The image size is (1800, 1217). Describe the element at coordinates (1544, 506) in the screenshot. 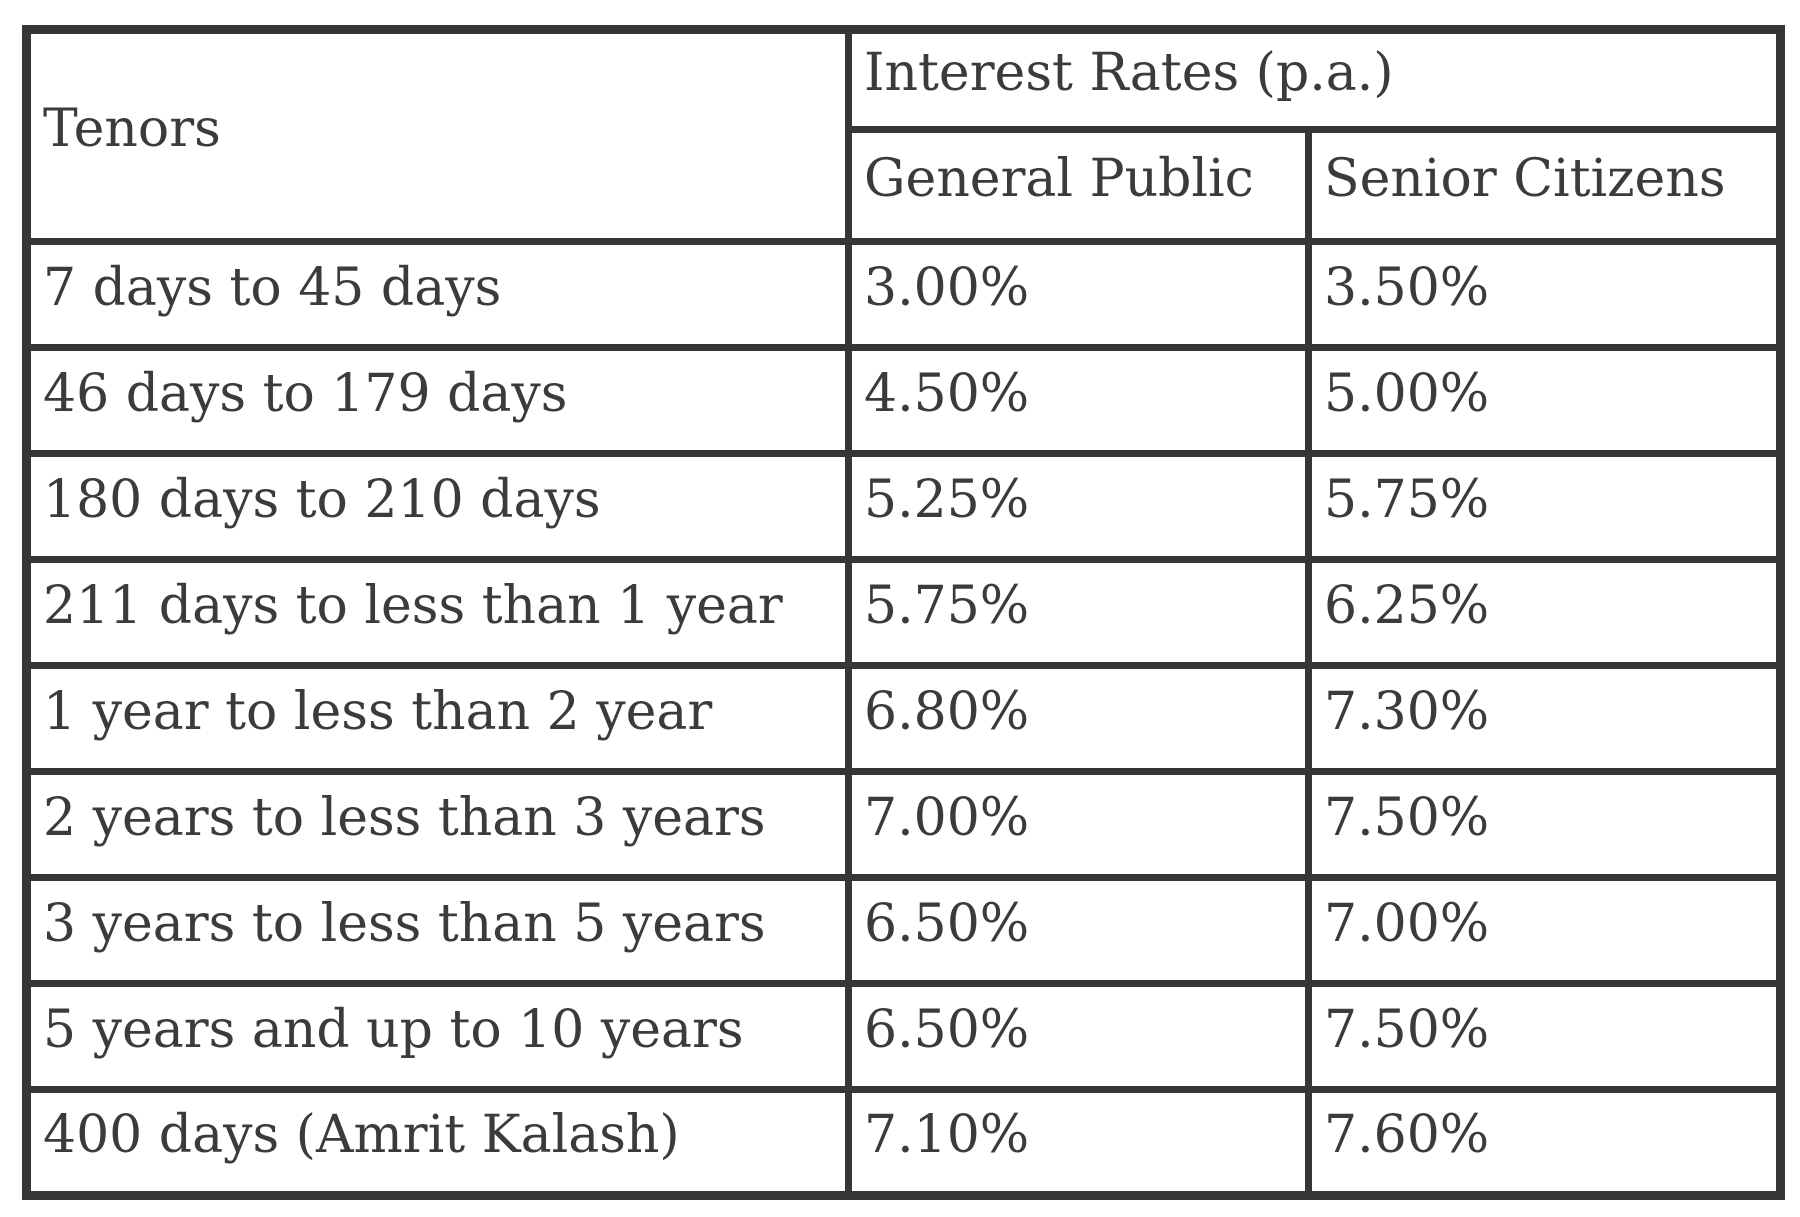

I see `senior-rate-cell: 5.75%` at that location.